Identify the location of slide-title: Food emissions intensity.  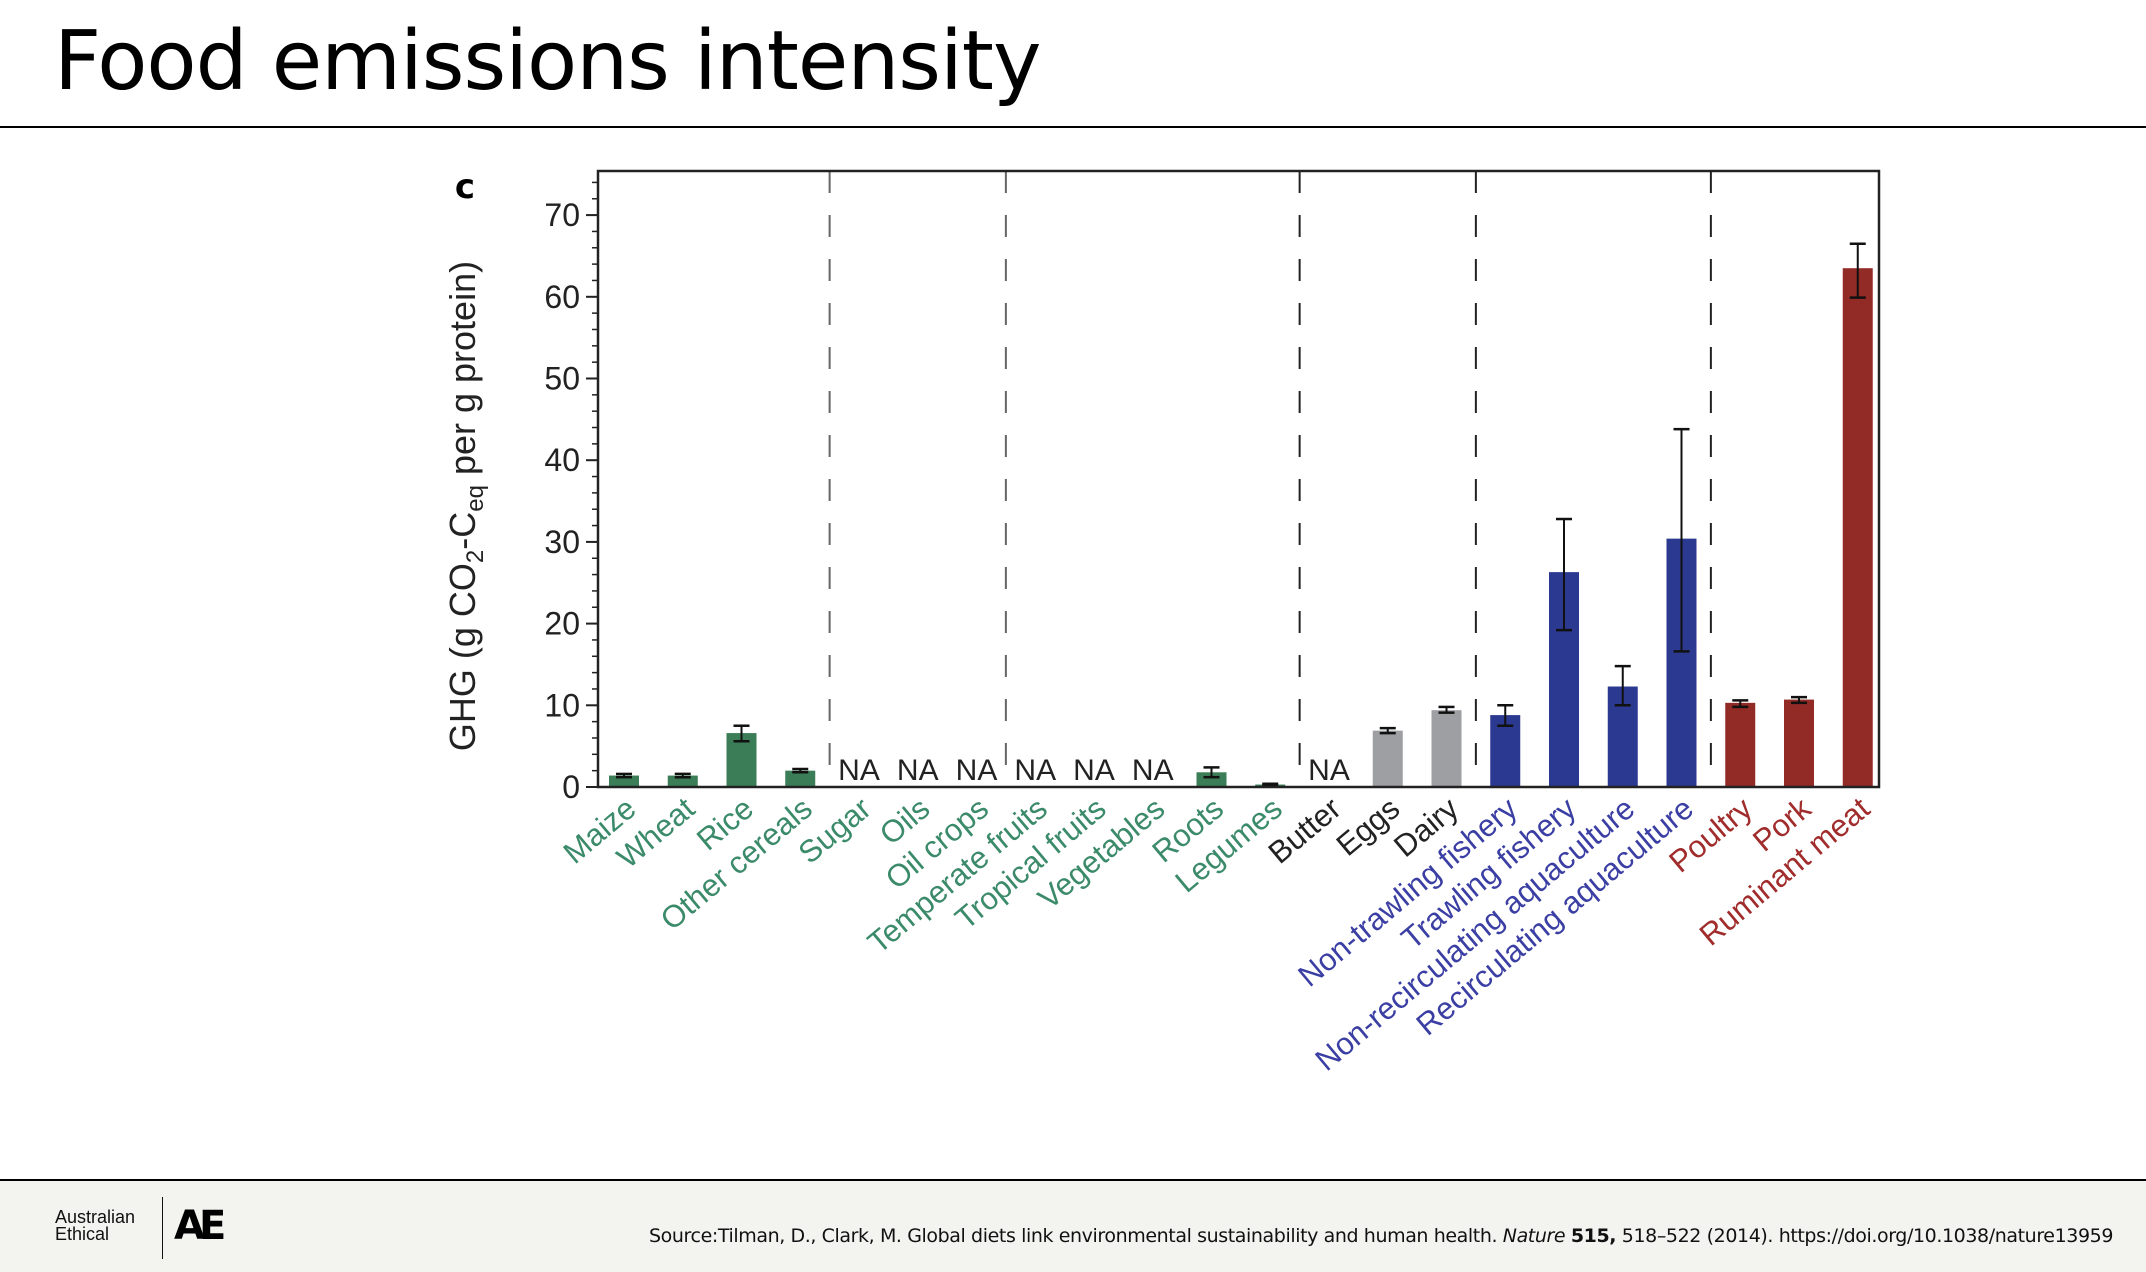
(547, 61).